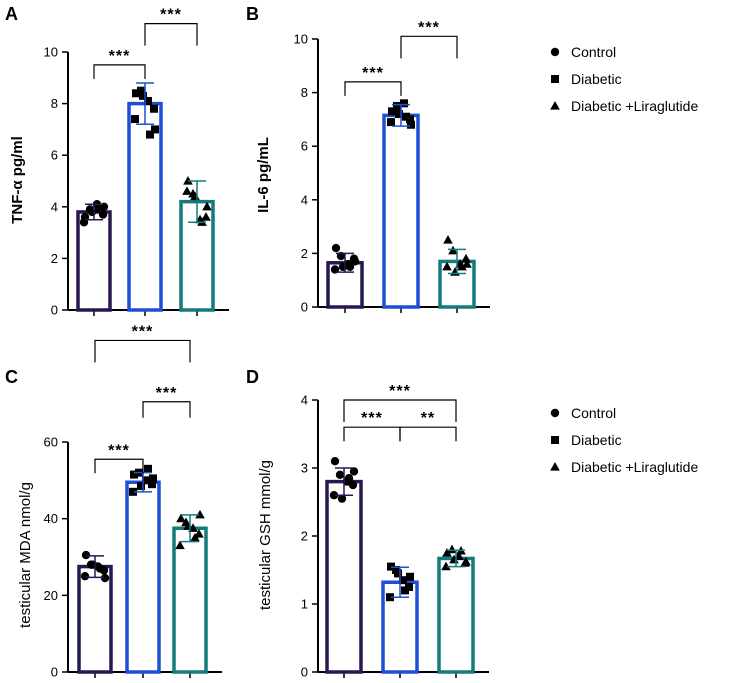 The image size is (754, 683). Describe the element at coordinates (304, 468) in the screenshot. I see `y-tick-label: 3` at that location.